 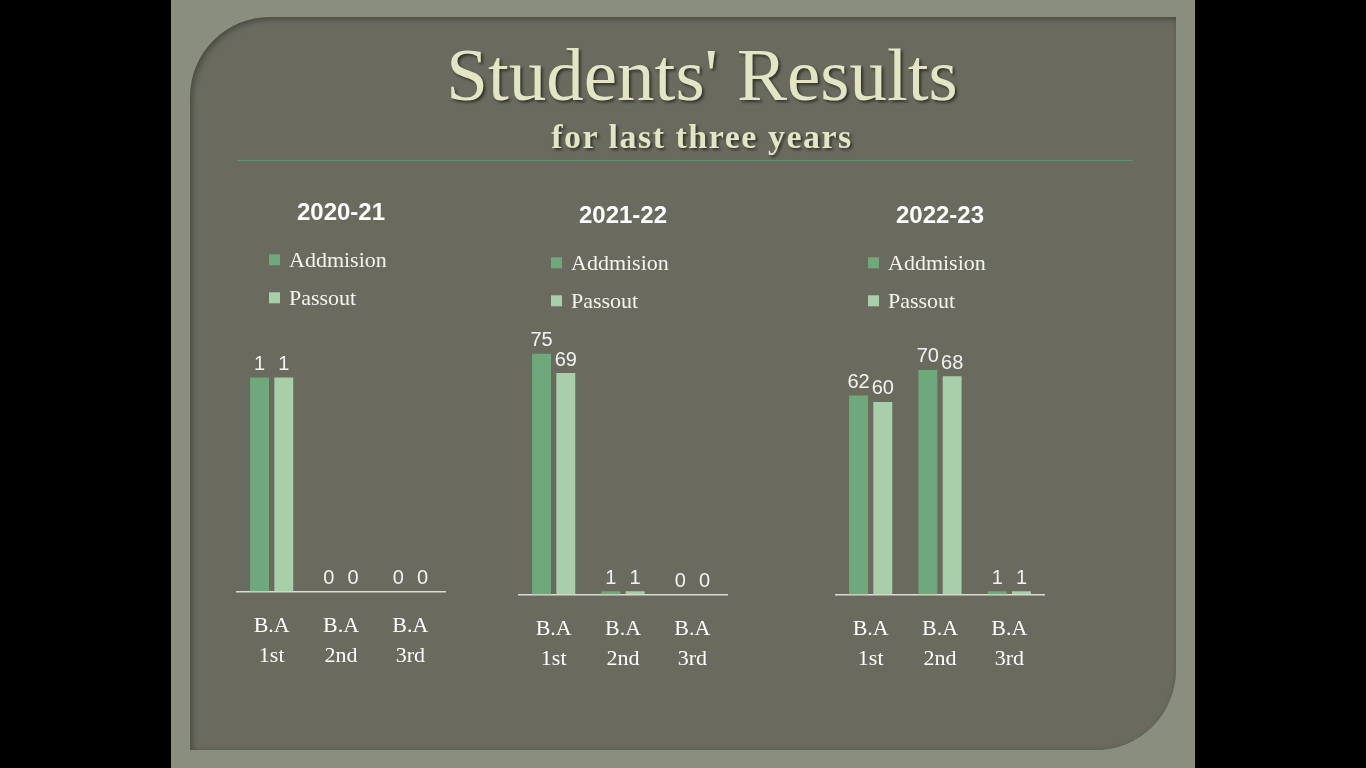 What do you see at coordinates (565, 358) in the screenshot?
I see `data-label: 69` at bounding box center [565, 358].